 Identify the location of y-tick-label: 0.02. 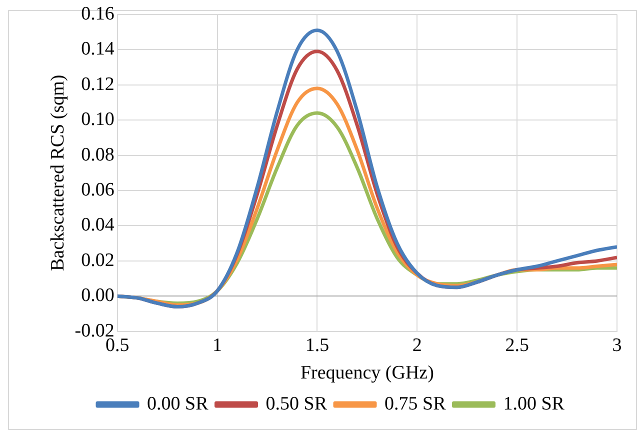
(97, 260).